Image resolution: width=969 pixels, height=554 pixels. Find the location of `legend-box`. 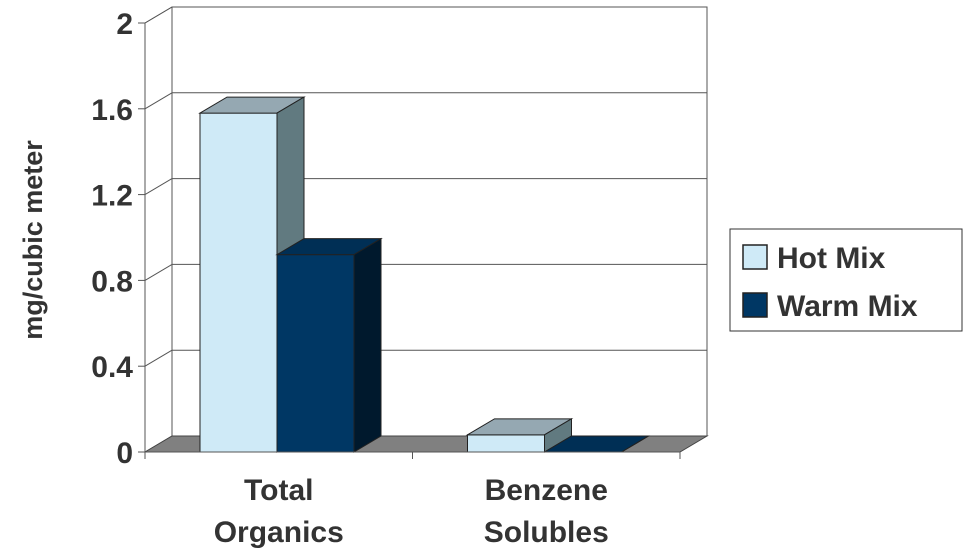

legend-box is located at coordinates (846, 280).